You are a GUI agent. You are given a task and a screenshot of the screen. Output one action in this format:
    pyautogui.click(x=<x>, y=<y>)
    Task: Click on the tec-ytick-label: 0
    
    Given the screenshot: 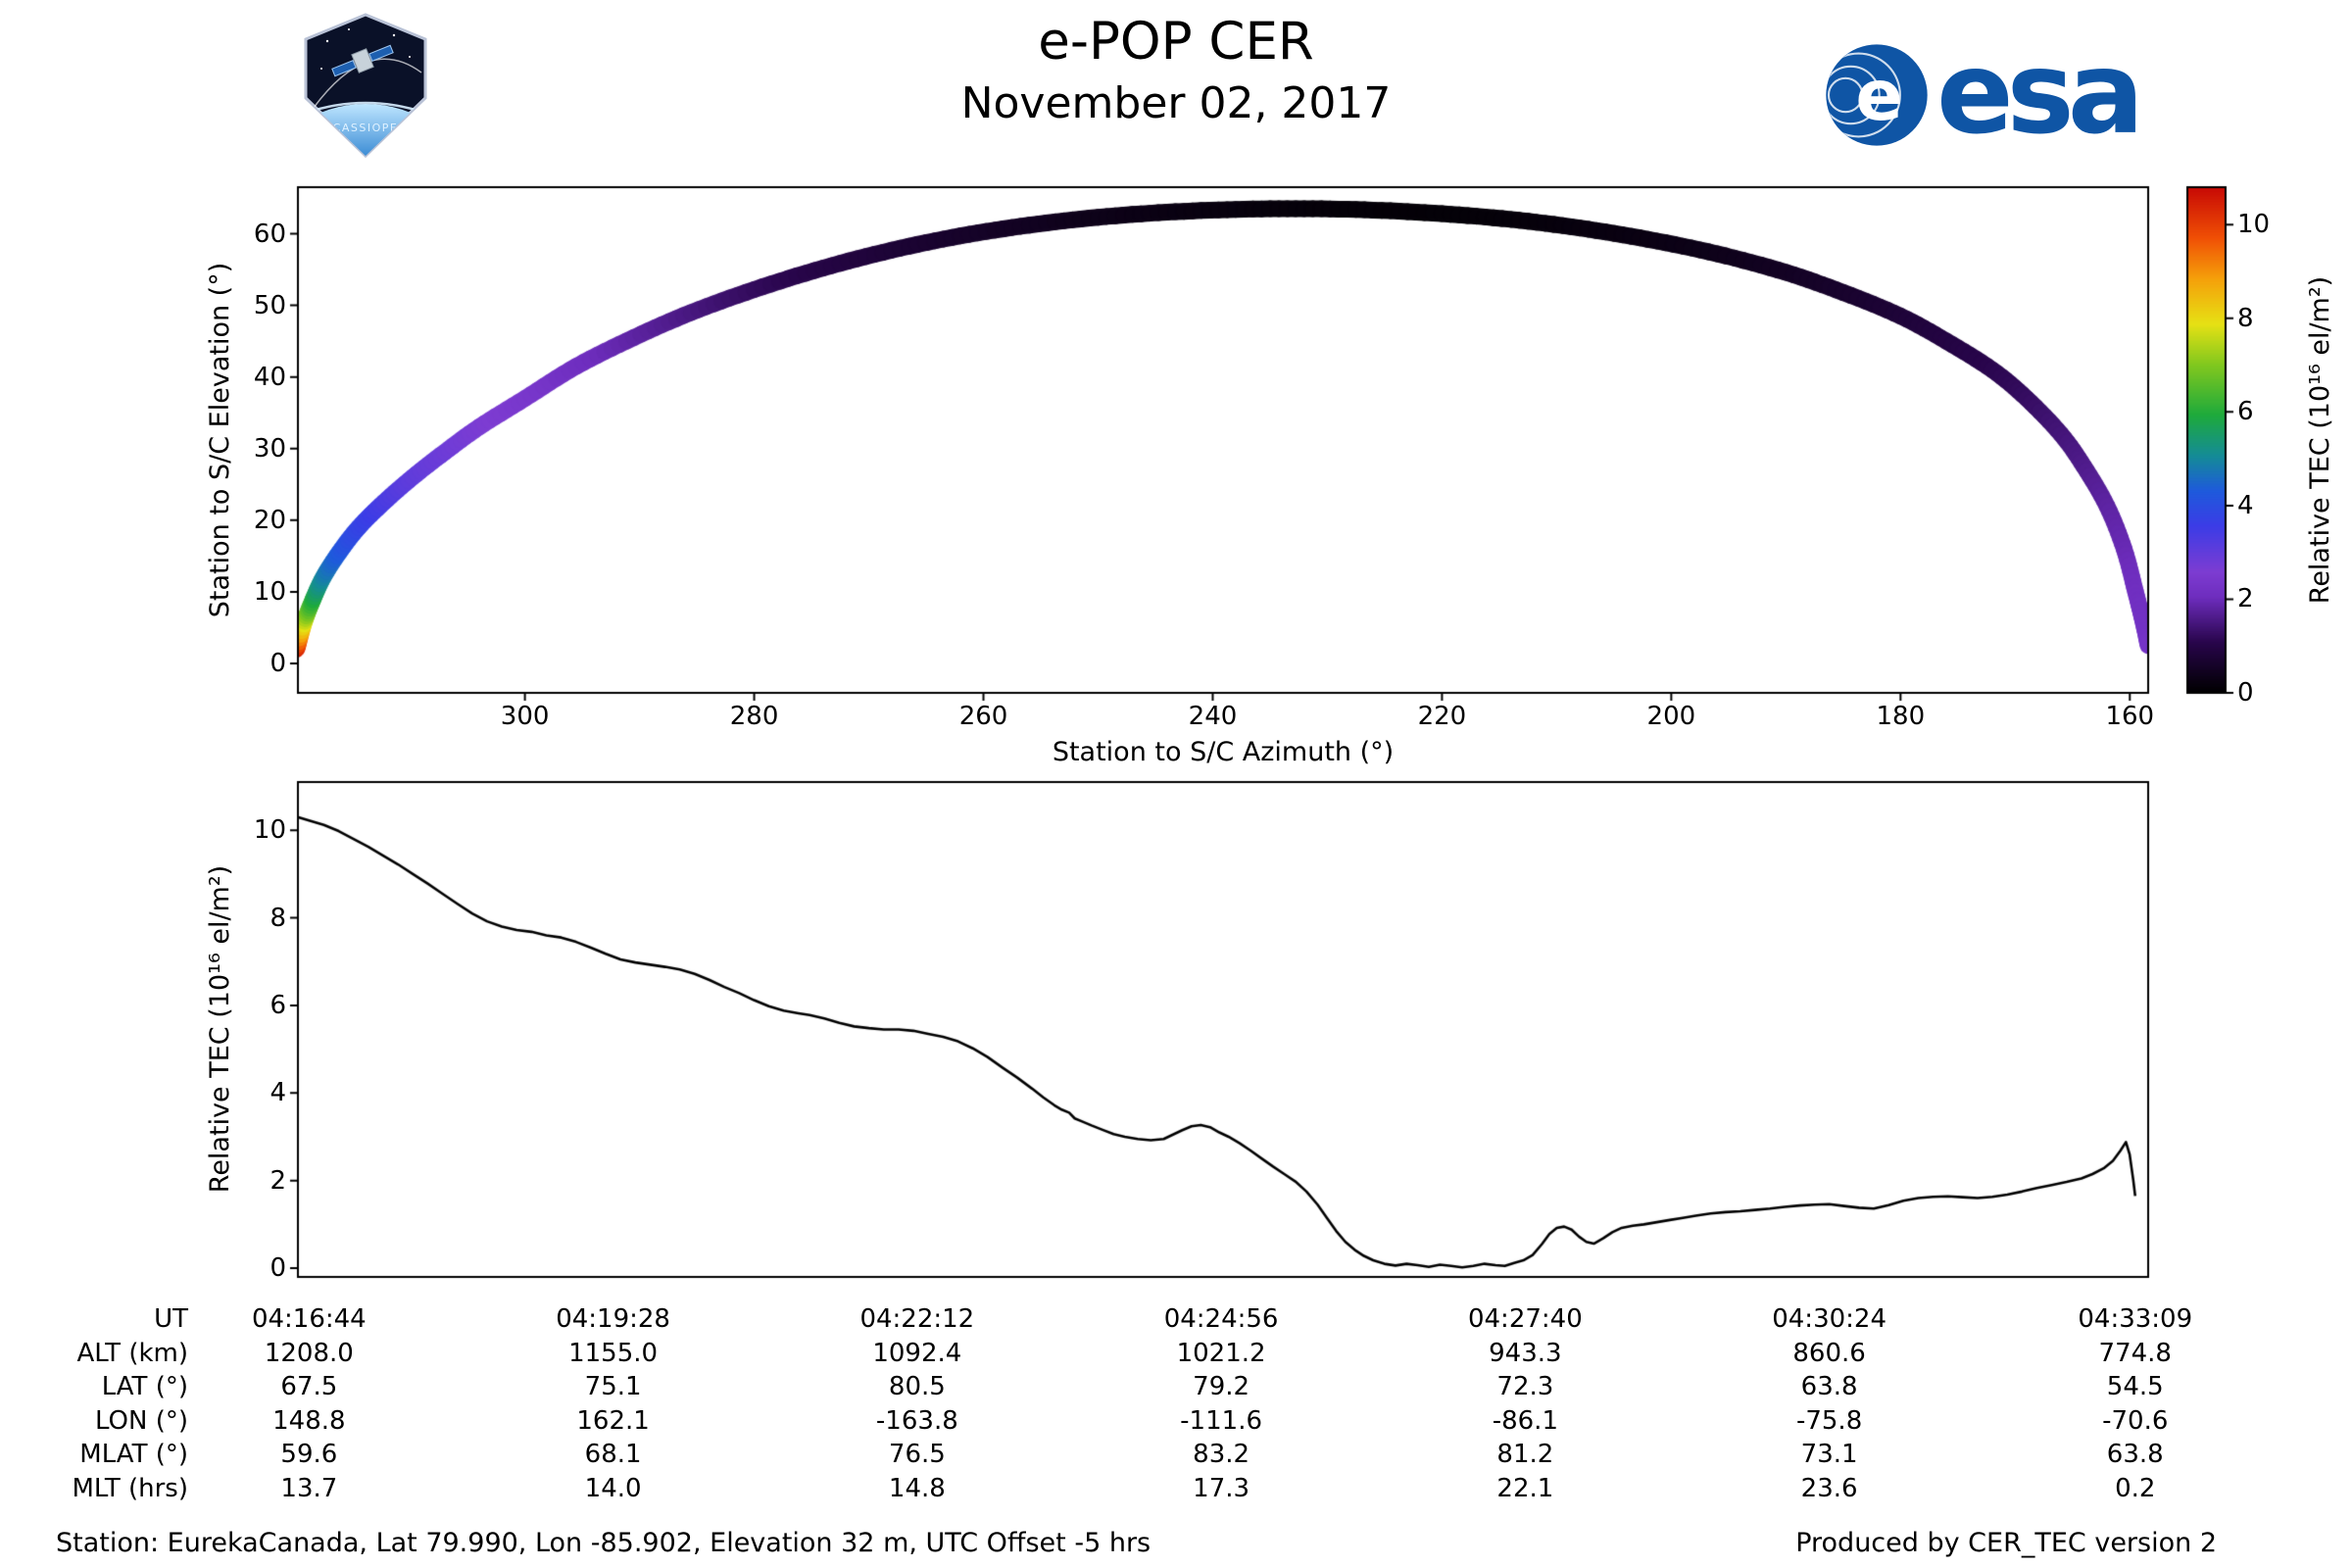 What is the action you would take?
    pyautogui.click(x=278, y=1268)
    